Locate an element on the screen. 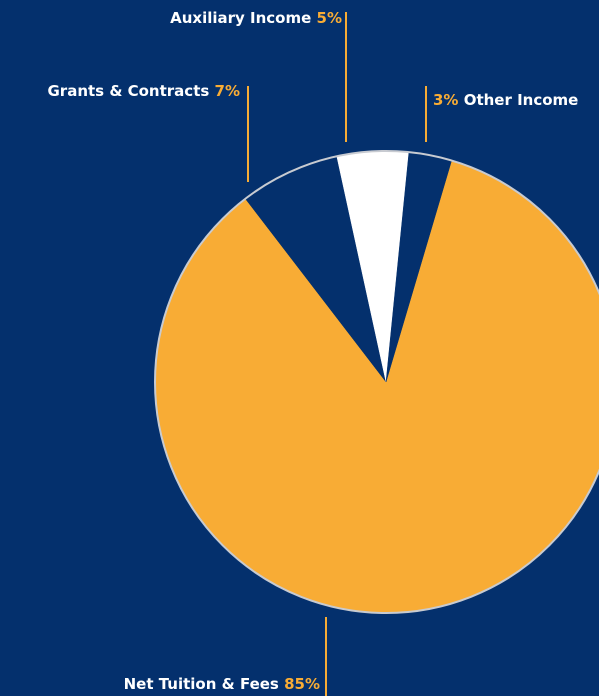 This screenshot has height=696, width=599. slice-label-other-income: Other Income is located at coordinates (521, 100).